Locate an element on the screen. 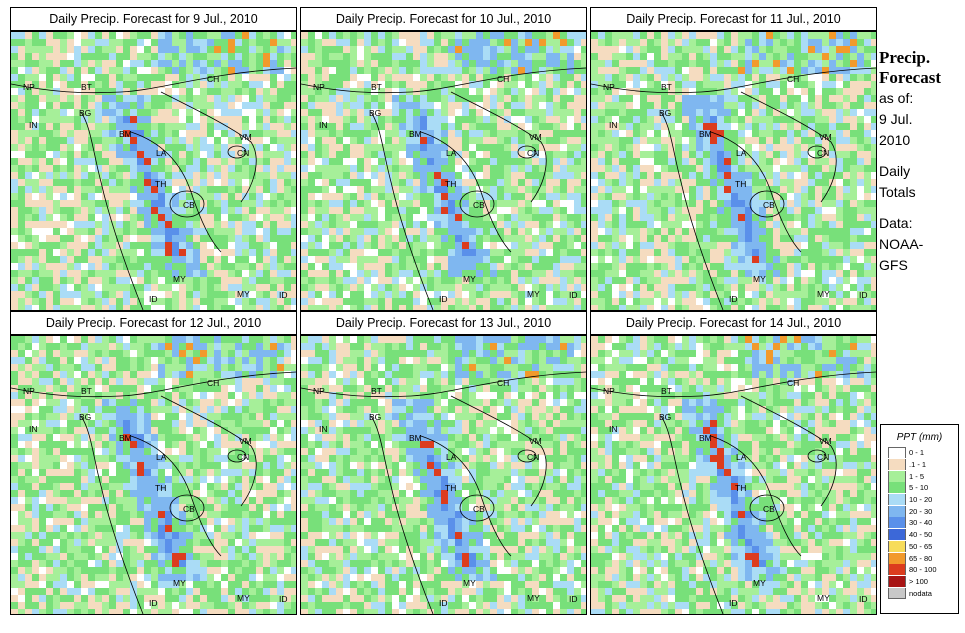 The height and width of the screenshot is (633, 965). country-label: BT is located at coordinates (86, 87).